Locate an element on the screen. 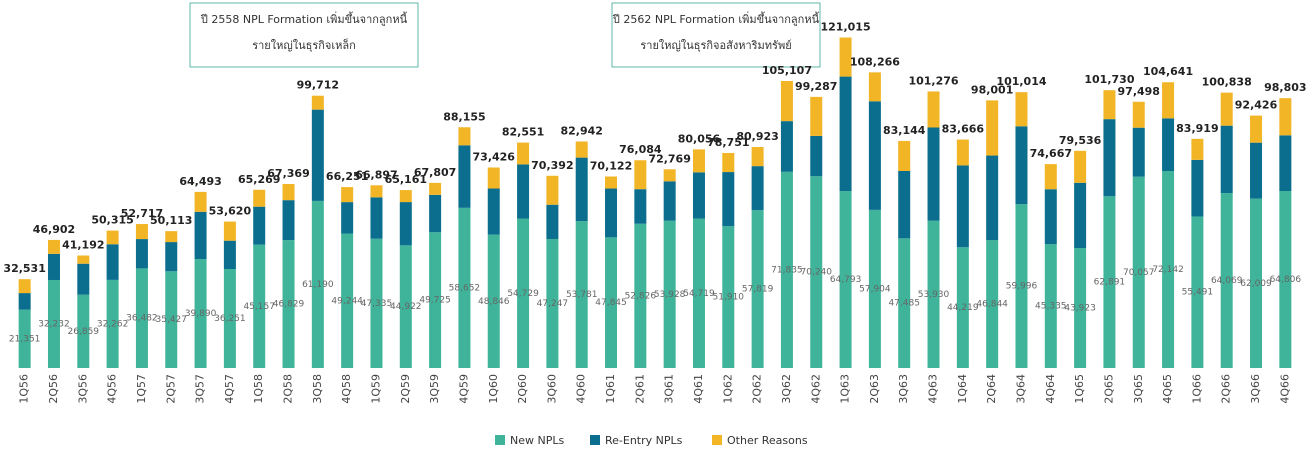 This screenshot has width=1309, height=457. data-label: 53,781 is located at coordinates (582, 295).